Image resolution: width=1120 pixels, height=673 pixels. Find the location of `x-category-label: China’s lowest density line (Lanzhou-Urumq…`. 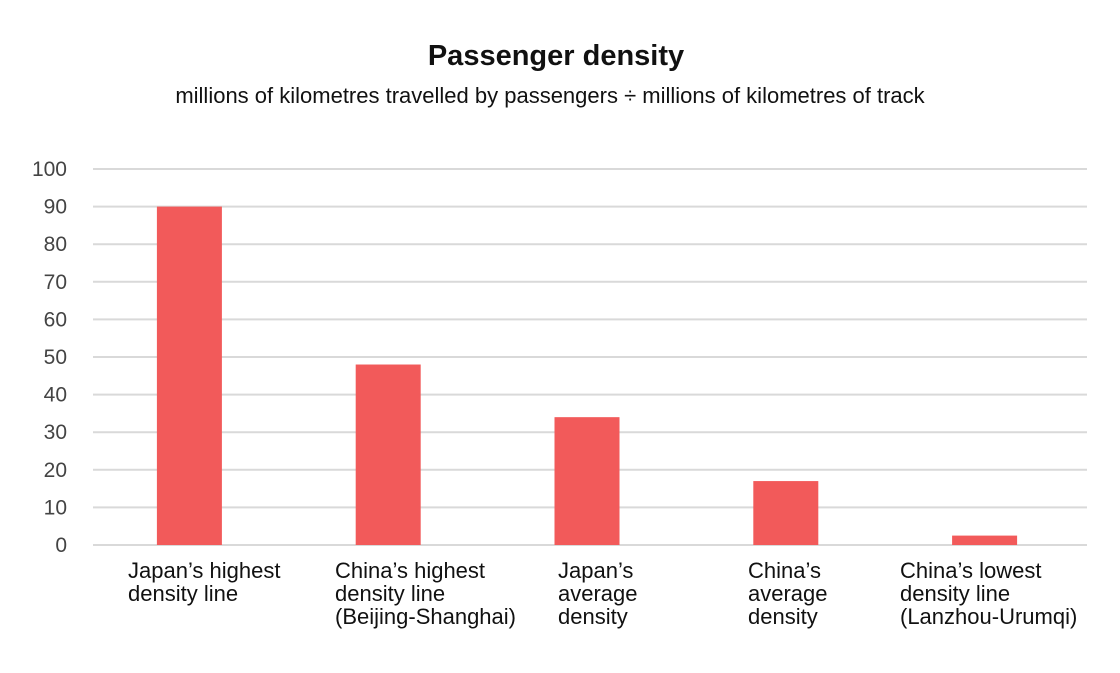

x-category-label: China’s lowest density line (Lanzhou-Urumq… is located at coordinates (988, 593).